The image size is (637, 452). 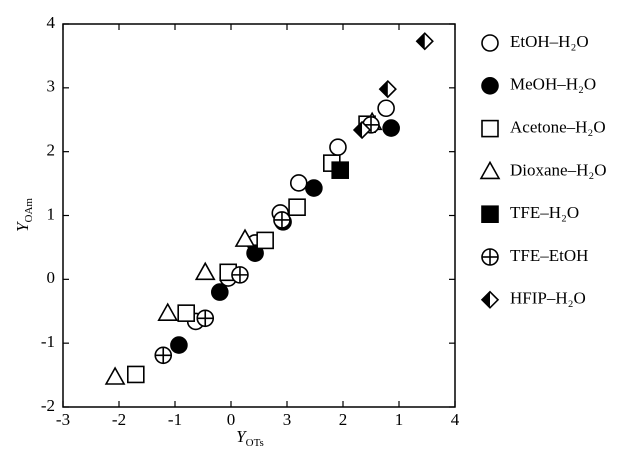 What do you see at coordinates (51, 150) in the screenshot?
I see `y-tick-label: 2` at bounding box center [51, 150].